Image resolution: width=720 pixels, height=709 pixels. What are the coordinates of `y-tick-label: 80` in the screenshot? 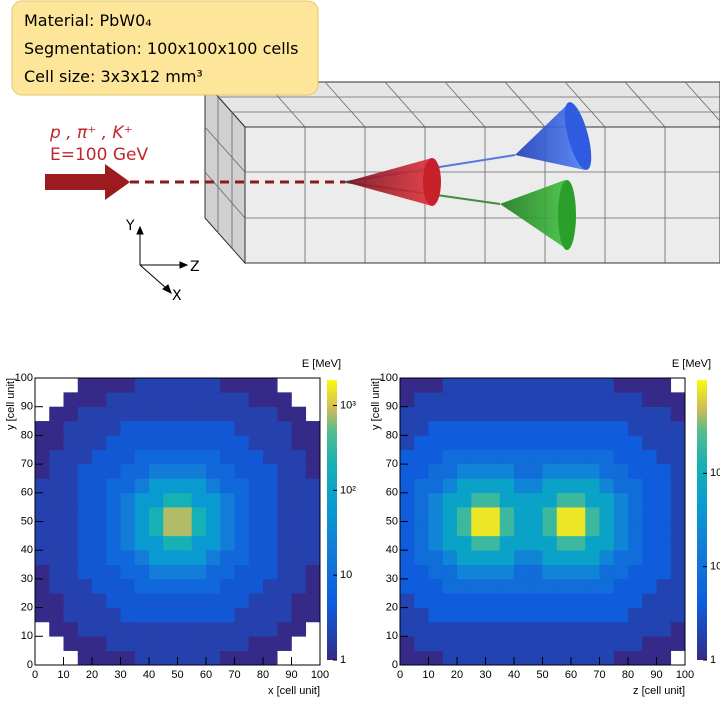 It's located at (392, 435).